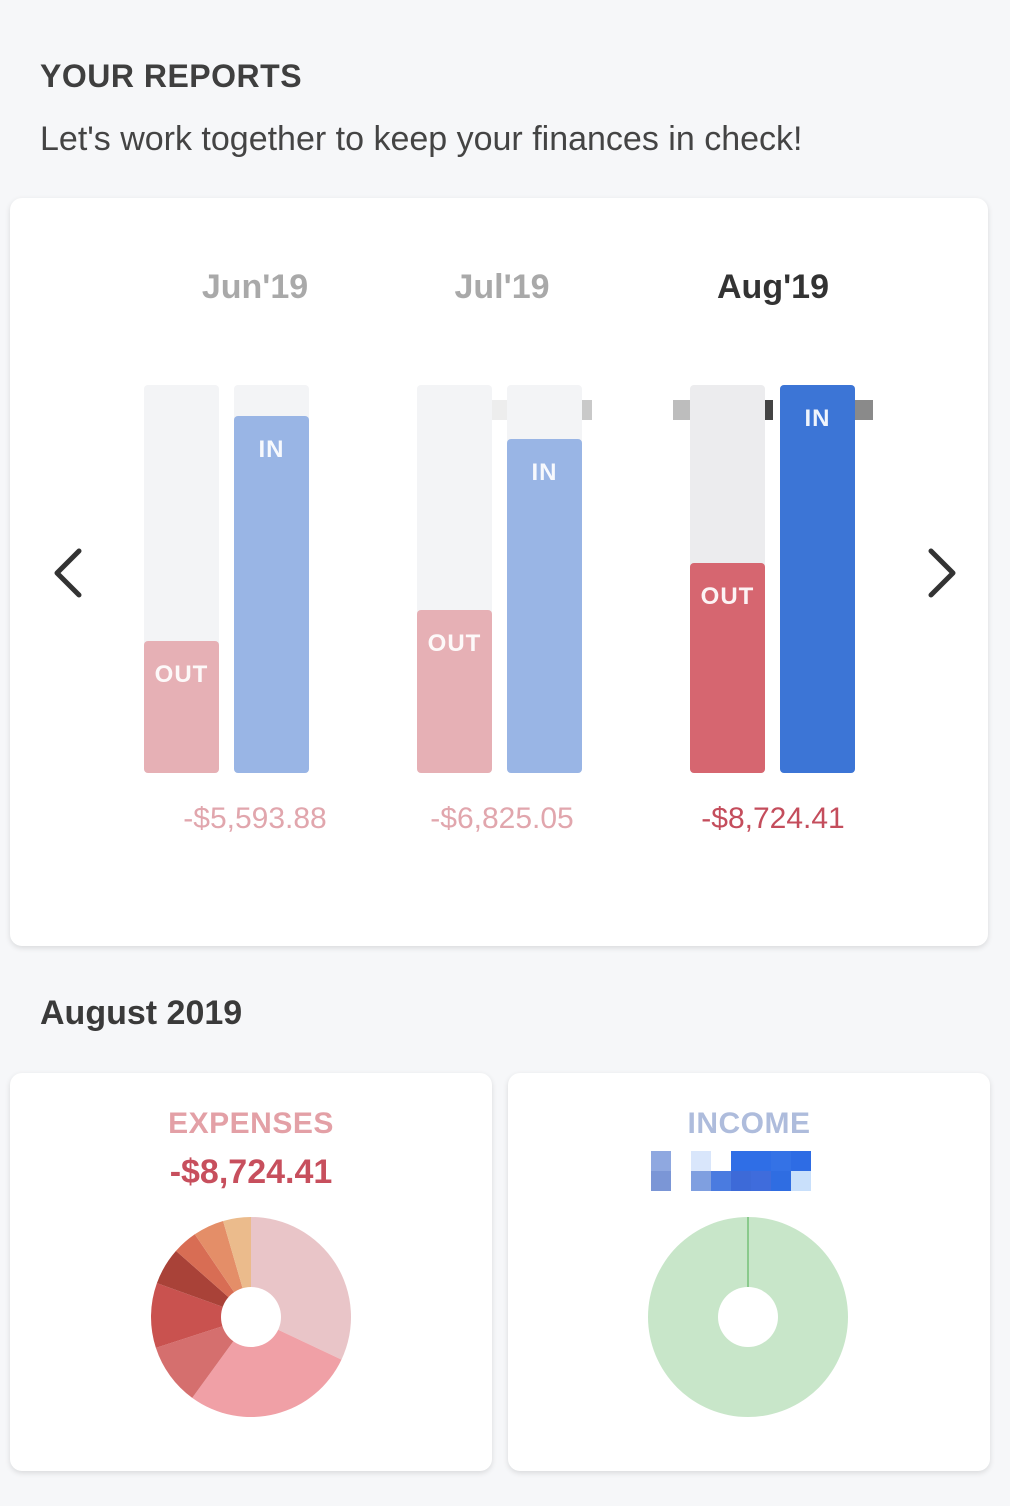  Describe the element at coordinates (502, 818) in the screenshot. I see `net-amount: -$6,825.05` at that location.